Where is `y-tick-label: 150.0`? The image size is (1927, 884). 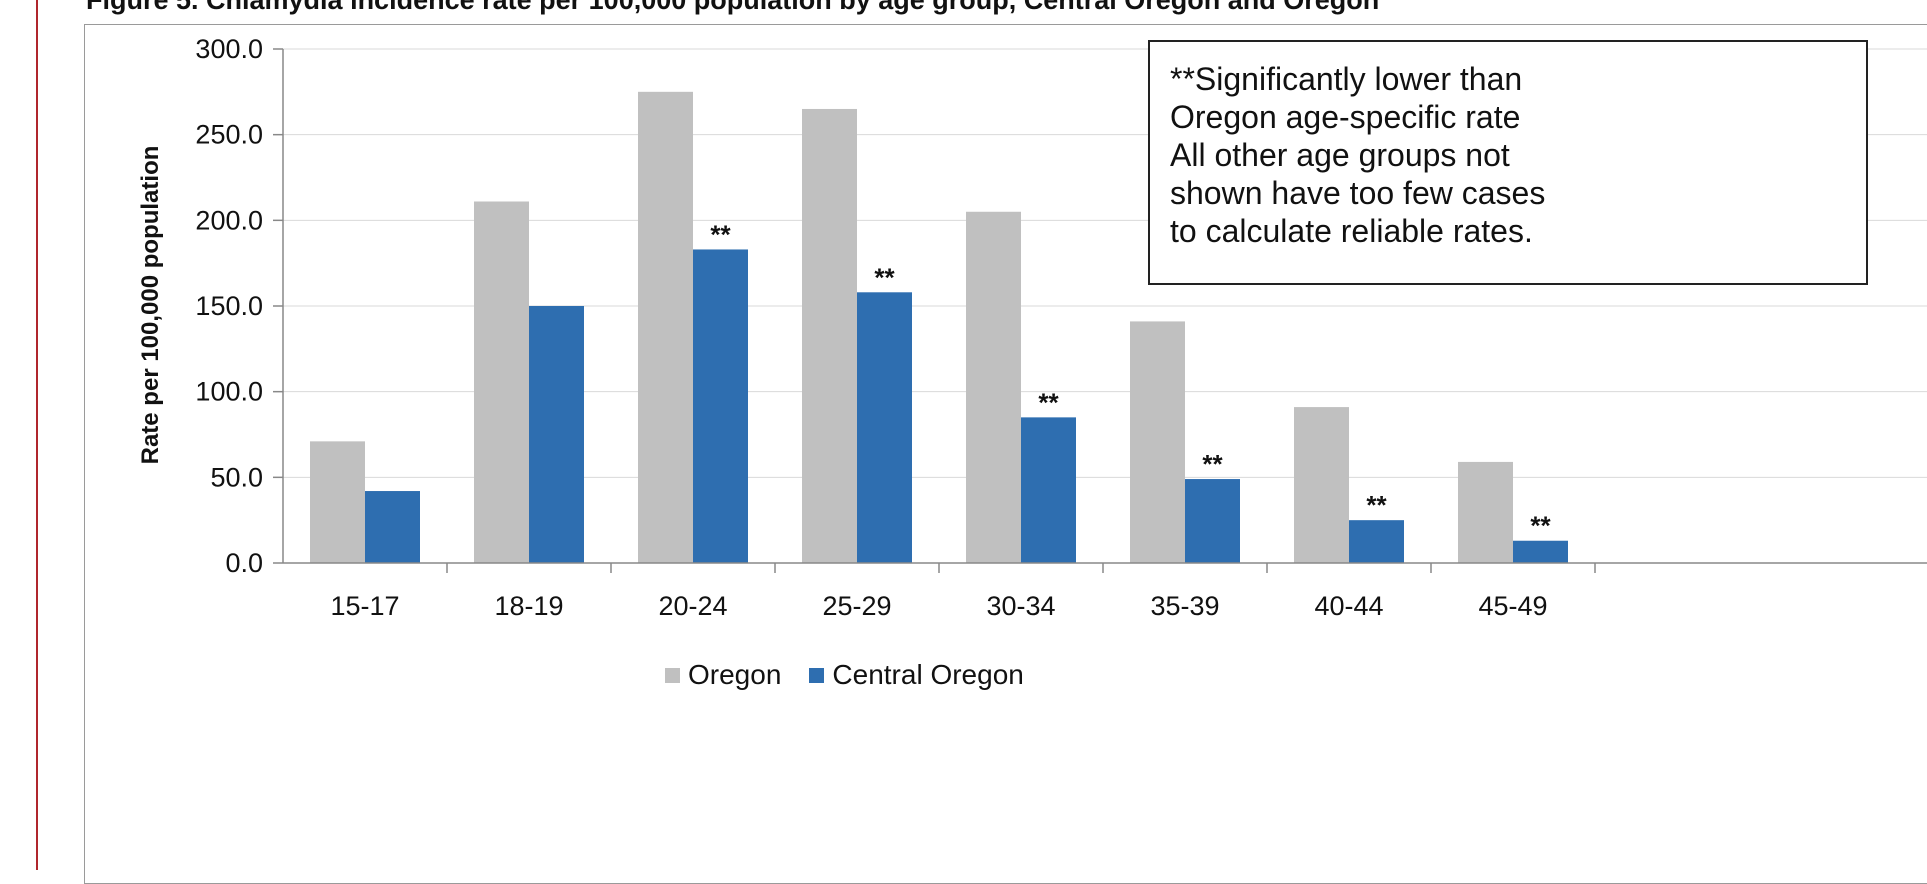 y-tick-label: 150.0 is located at coordinates (229, 306).